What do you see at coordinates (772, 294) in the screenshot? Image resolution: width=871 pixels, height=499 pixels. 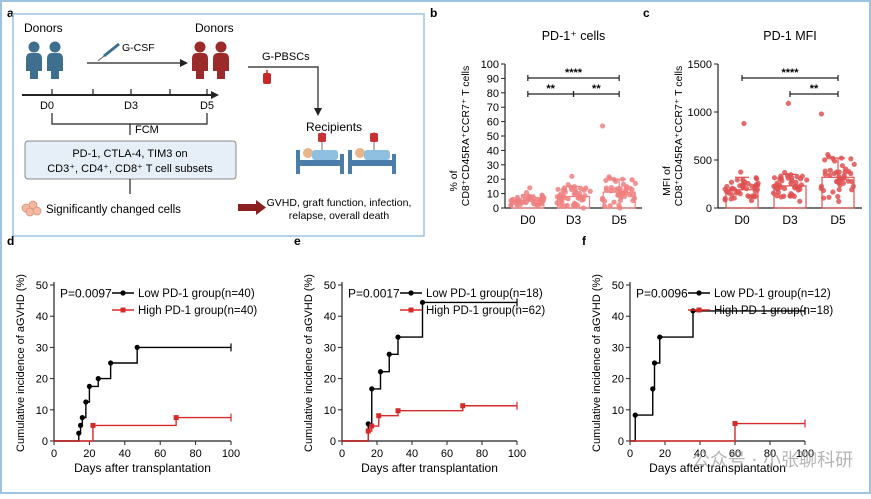 I see `legend-label: Low PD-1 group(n=12)` at bounding box center [772, 294].